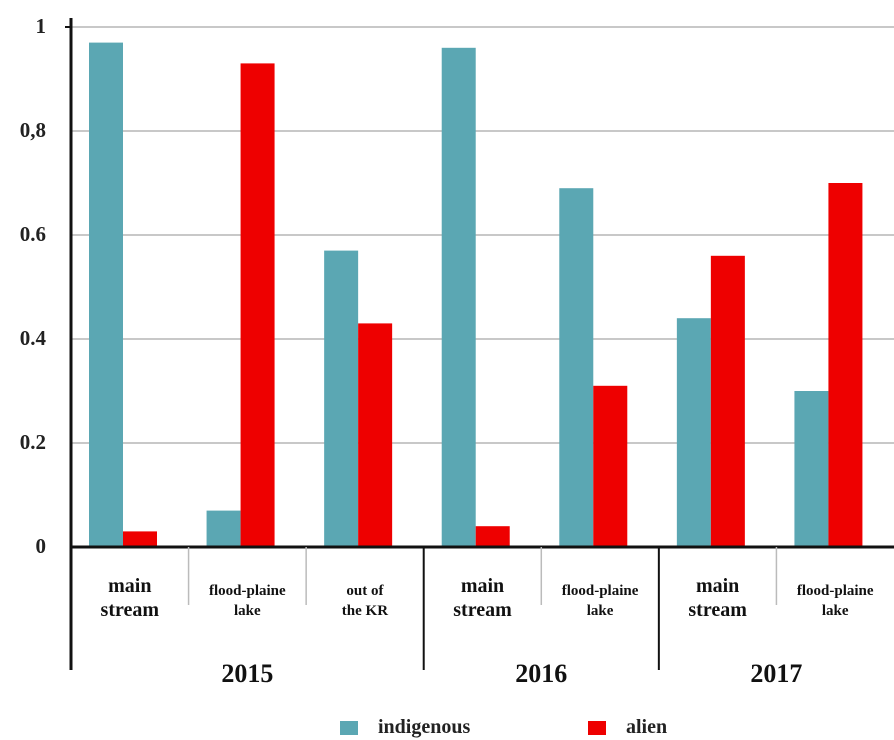 The height and width of the screenshot is (740, 894). What do you see at coordinates (33, 442) in the screenshot?
I see `y-tick-label: 0.2` at bounding box center [33, 442].